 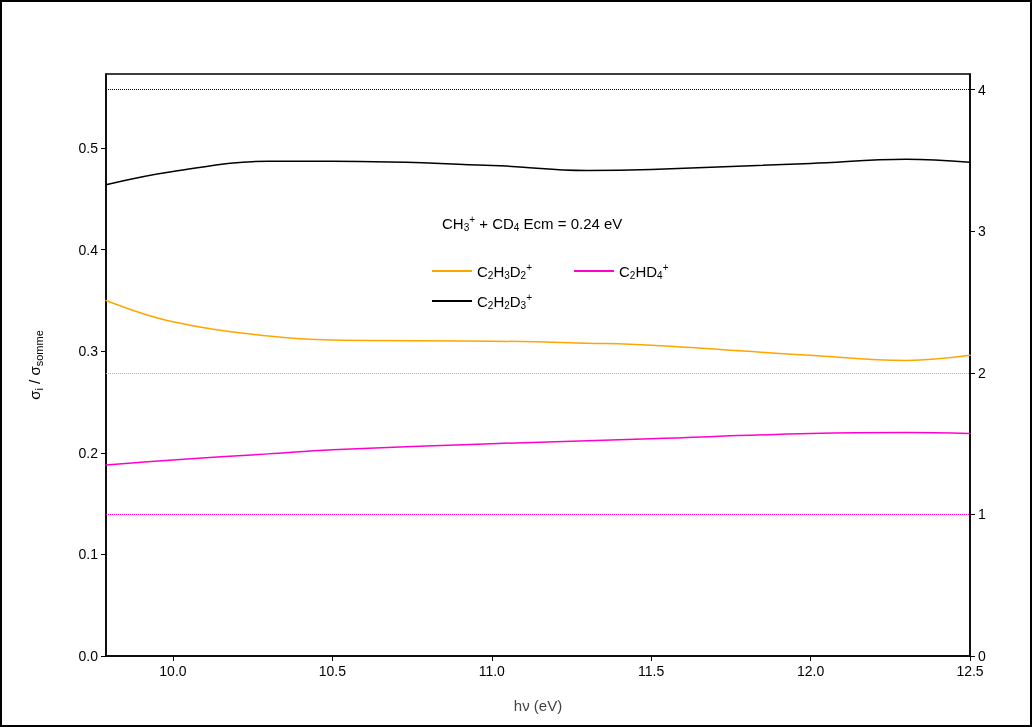 I want to click on x-tick-label: 10.5, so click(x=332, y=671).